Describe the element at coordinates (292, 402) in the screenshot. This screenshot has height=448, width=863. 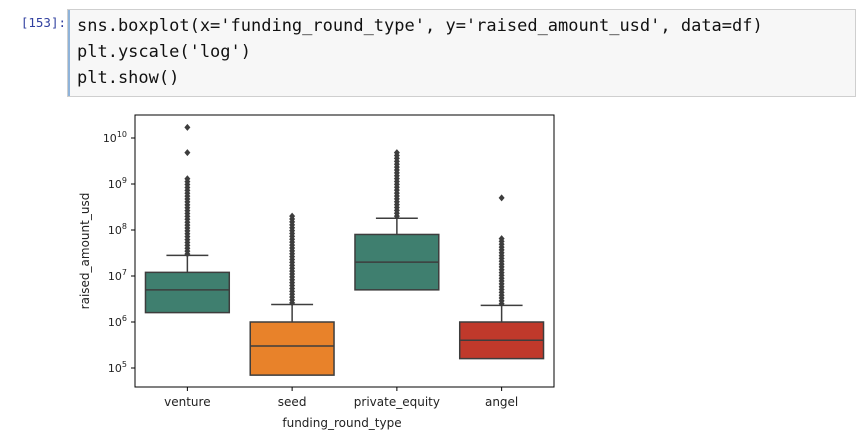
I see `x-tick-label: seed` at that location.